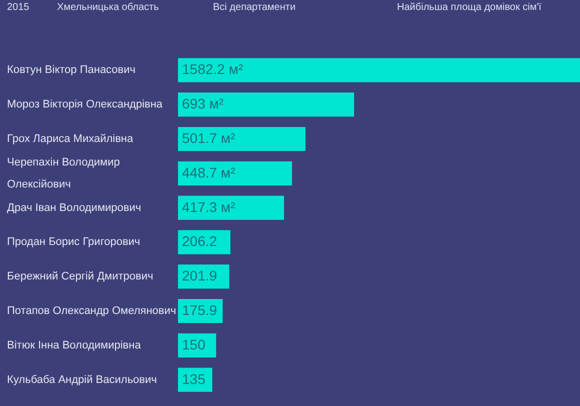 This screenshot has height=406, width=580. Describe the element at coordinates (194, 344) in the screenshot. I see `data-label: 150` at that location.